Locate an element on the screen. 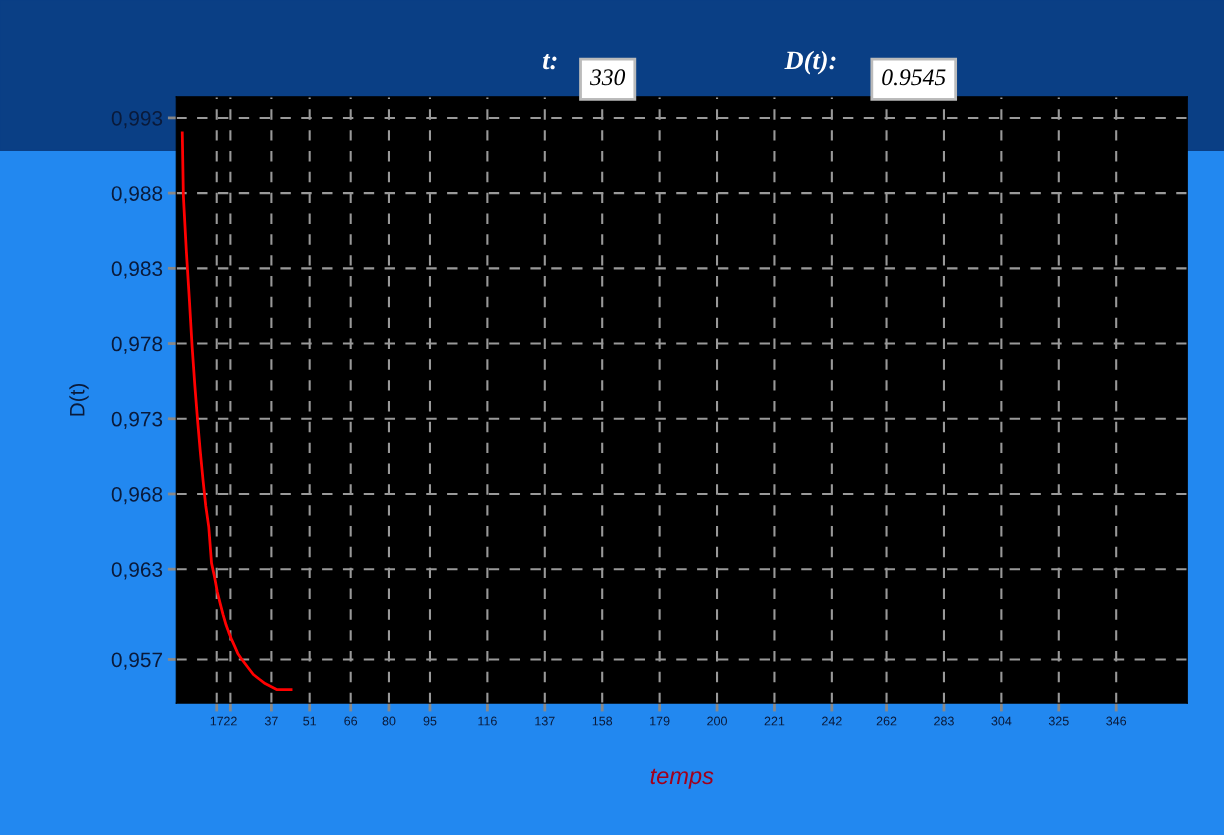 The image size is (1224, 835). y-tick-label: 0,973 is located at coordinates (137, 420).